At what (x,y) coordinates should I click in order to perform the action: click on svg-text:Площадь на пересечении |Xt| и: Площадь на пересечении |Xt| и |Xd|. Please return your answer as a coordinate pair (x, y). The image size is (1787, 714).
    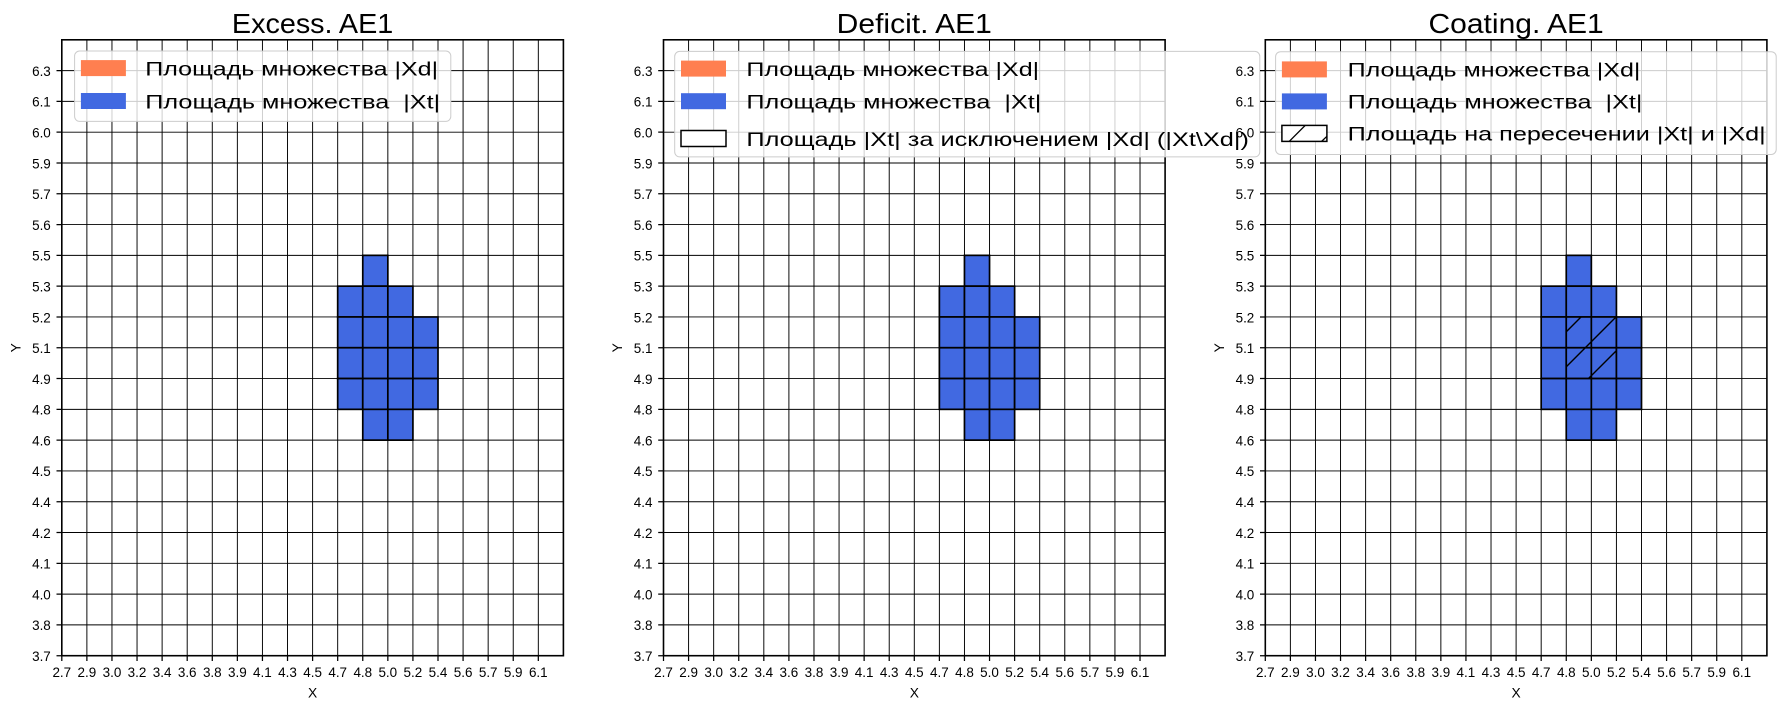
    Looking at the image, I should click on (1557, 135).